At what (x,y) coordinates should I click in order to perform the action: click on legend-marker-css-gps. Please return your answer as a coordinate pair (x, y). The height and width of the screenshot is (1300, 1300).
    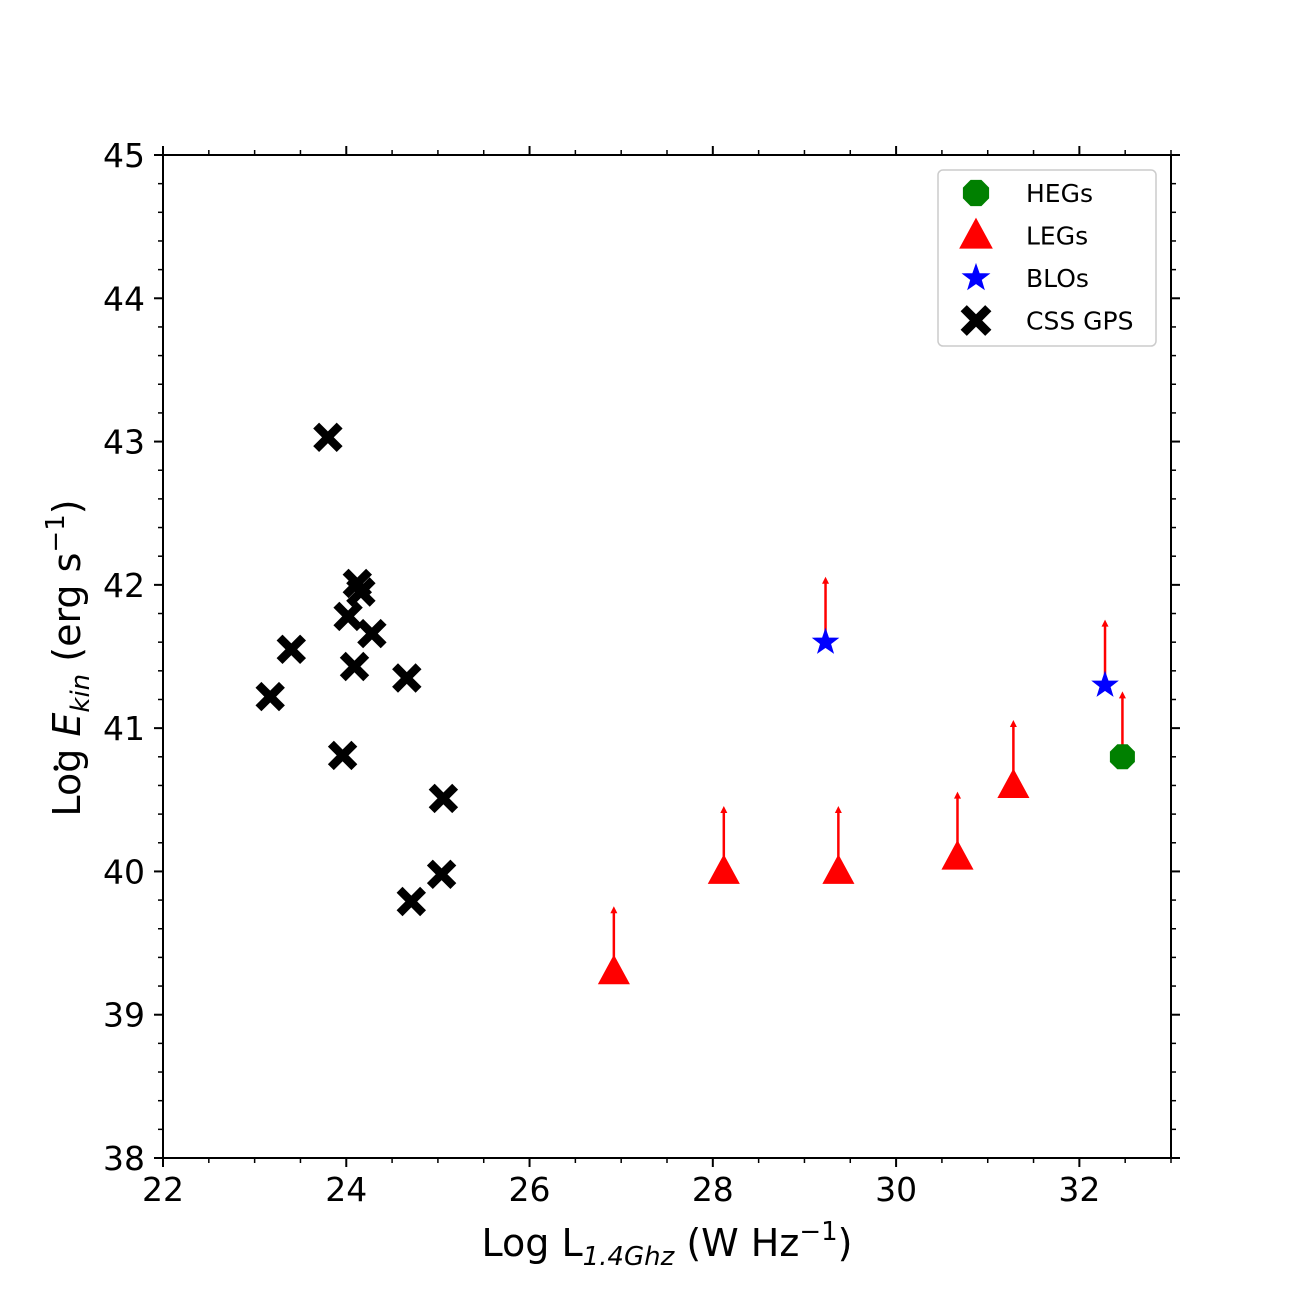
    Looking at the image, I should click on (976, 320).